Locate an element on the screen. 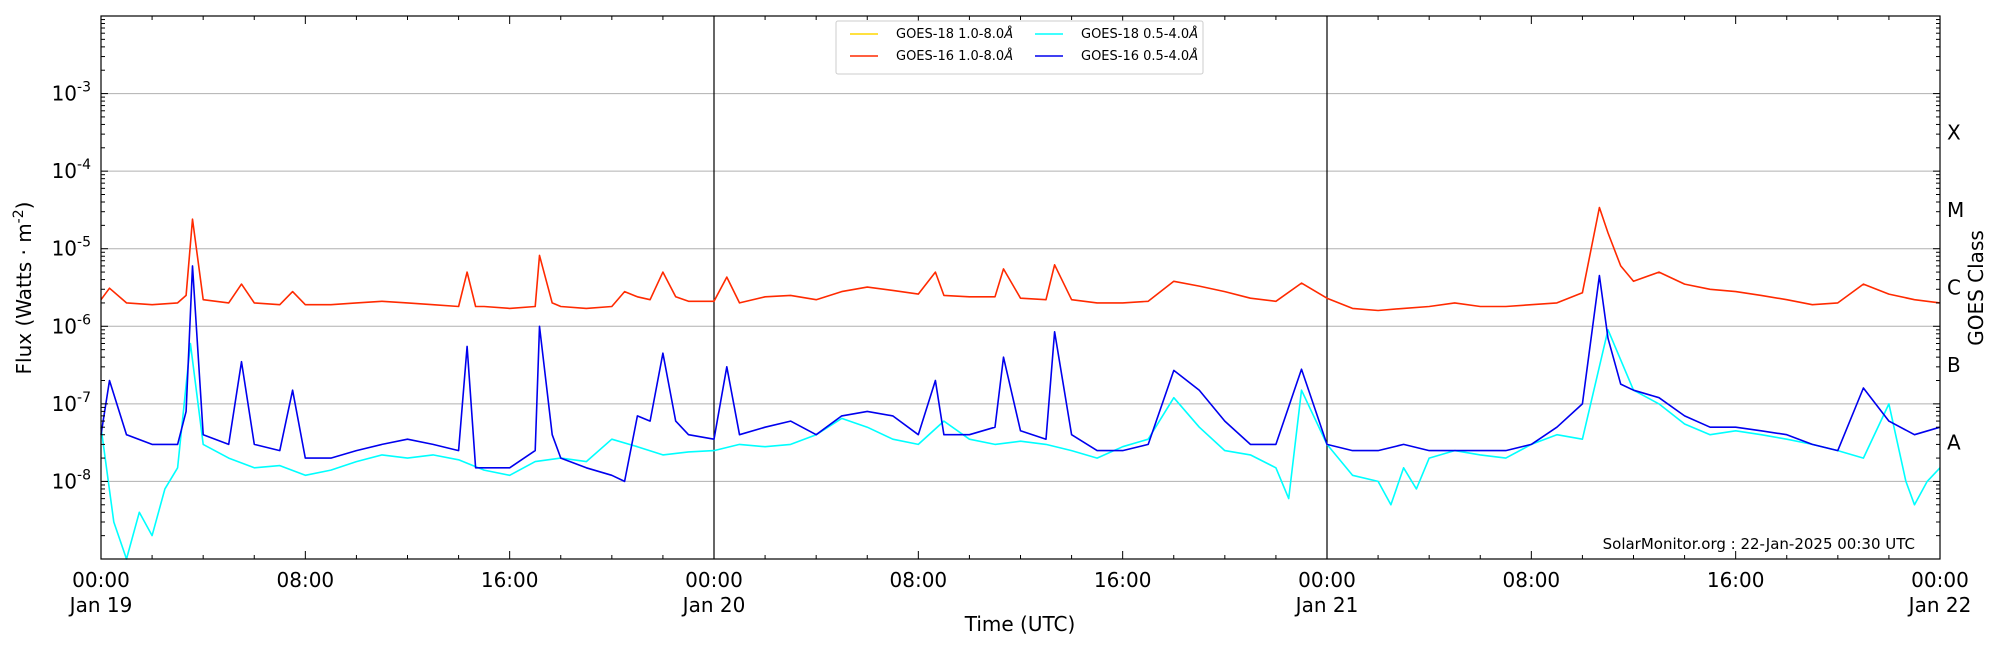 Image resolution: width=2000 pixels, height=650 pixels. x-tick-time-0: 00:00 is located at coordinates (101, 580).